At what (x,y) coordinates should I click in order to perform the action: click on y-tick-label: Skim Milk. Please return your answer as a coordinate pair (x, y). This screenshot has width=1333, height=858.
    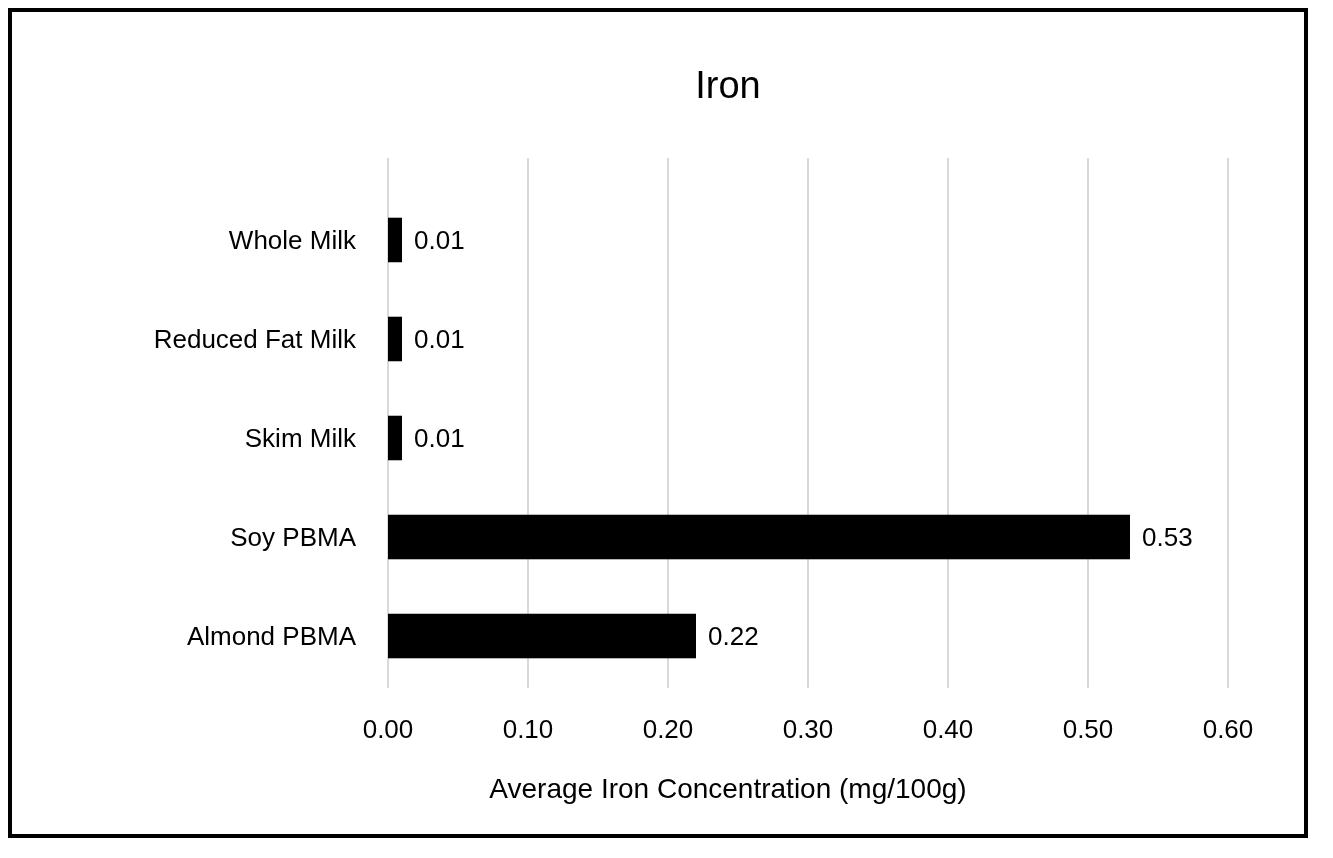
    Looking at the image, I should click on (300, 438).